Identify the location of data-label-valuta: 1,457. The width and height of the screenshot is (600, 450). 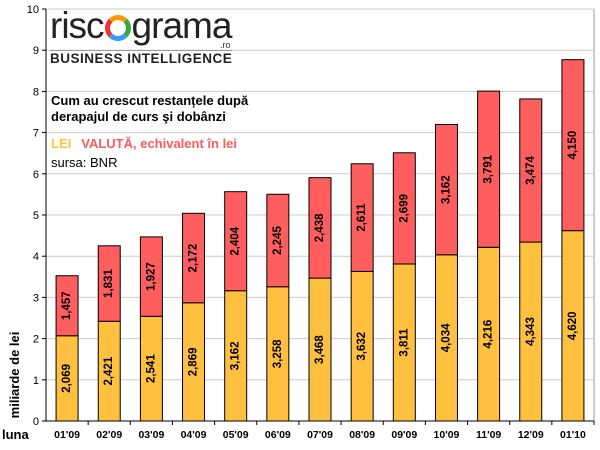
(67, 305).